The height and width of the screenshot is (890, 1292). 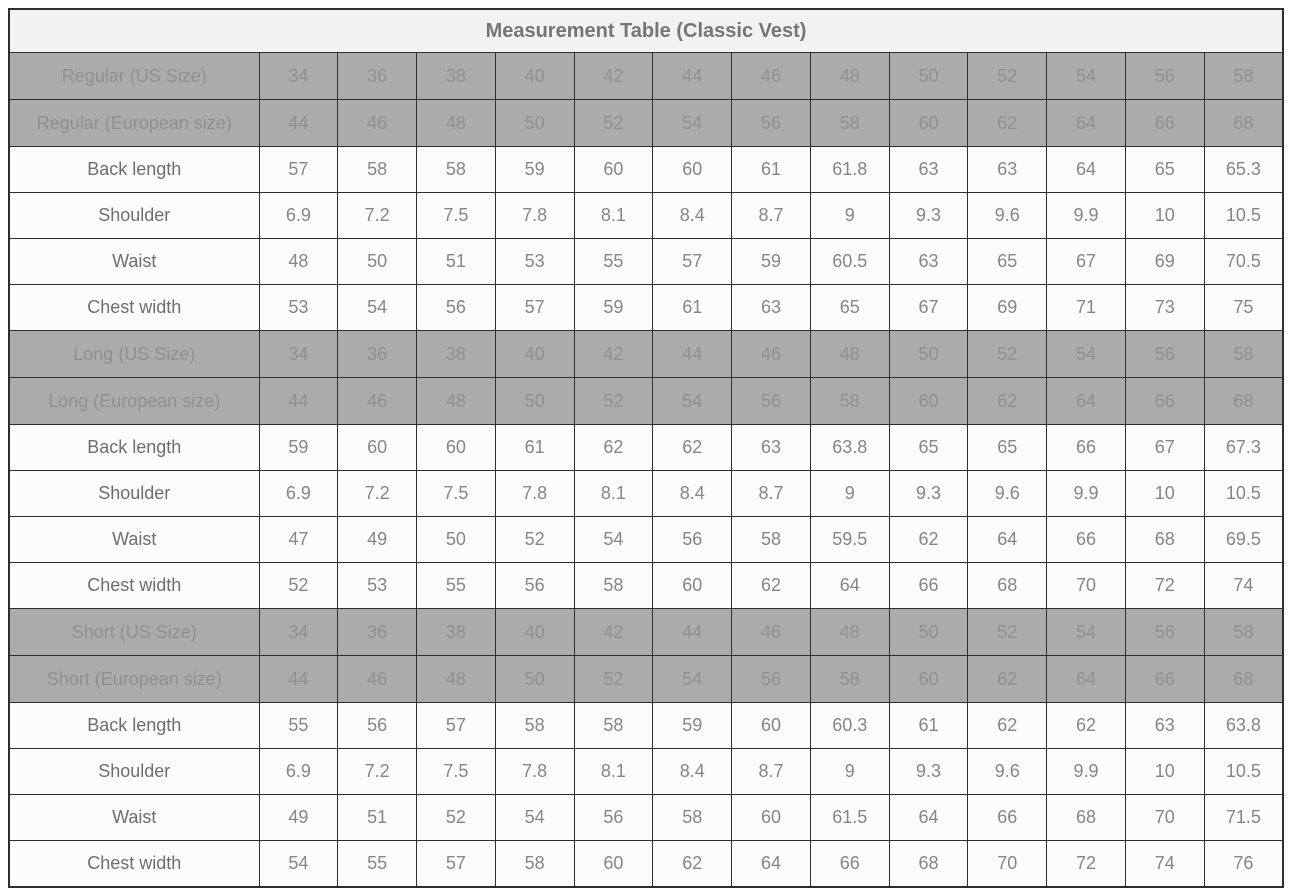 What do you see at coordinates (1243, 307) in the screenshot?
I see `value-cell: 75` at bounding box center [1243, 307].